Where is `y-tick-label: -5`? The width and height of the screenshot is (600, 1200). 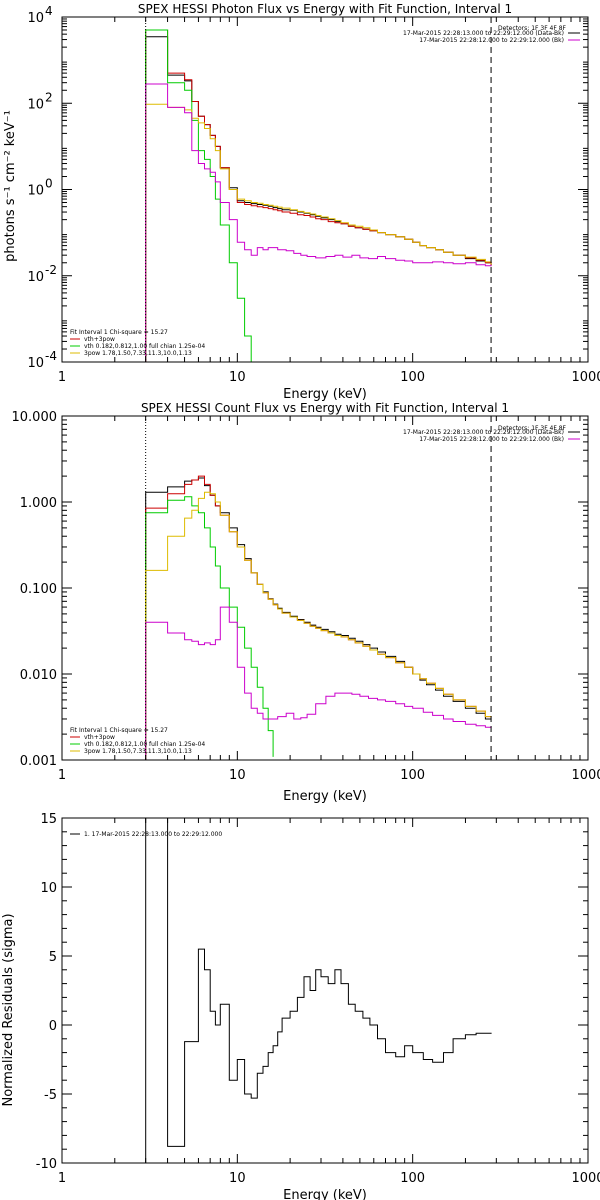 y-tick-label: -5 is located at coordinates (50, 1095).